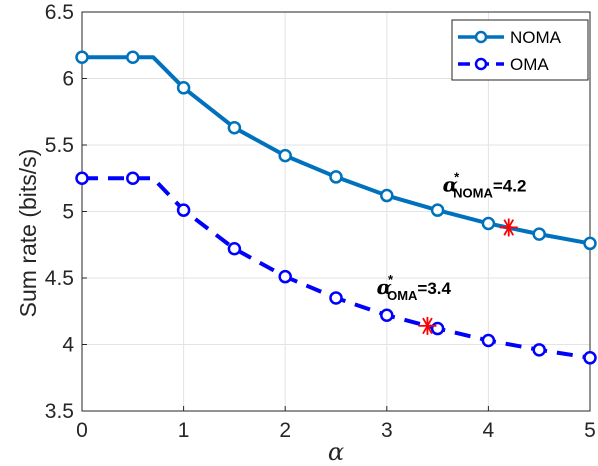 This screenshot has height=466, width=598. Describe the element at coordinates (82, 430) in the screenshot. I see `x-tick-label: 0` at that location.